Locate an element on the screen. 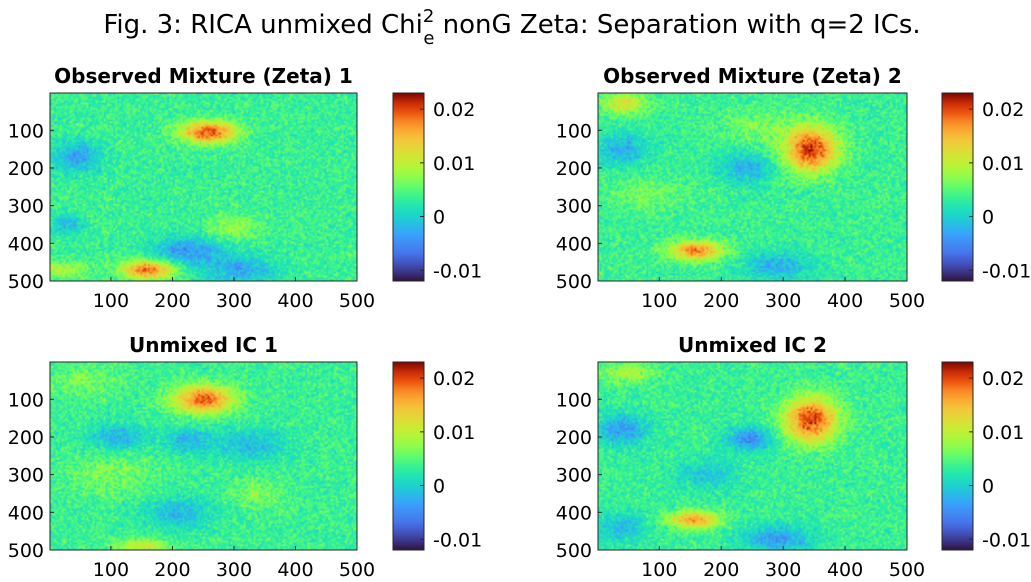 Image resolution: width=1031 pixels, height=582 pixels. figure-title-sub: e is located at coordinates (428, 38).